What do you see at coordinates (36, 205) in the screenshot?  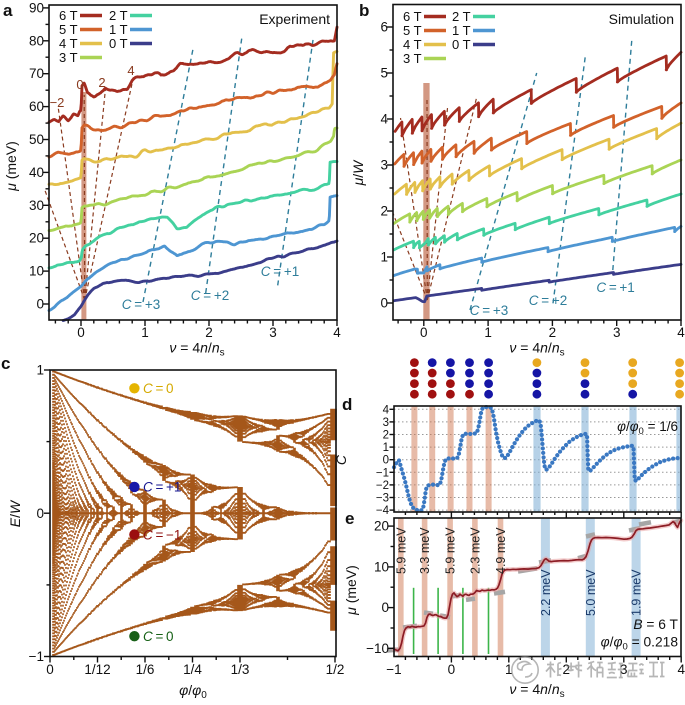 I see `svg-text: 30` at bounding box center [36, 205].